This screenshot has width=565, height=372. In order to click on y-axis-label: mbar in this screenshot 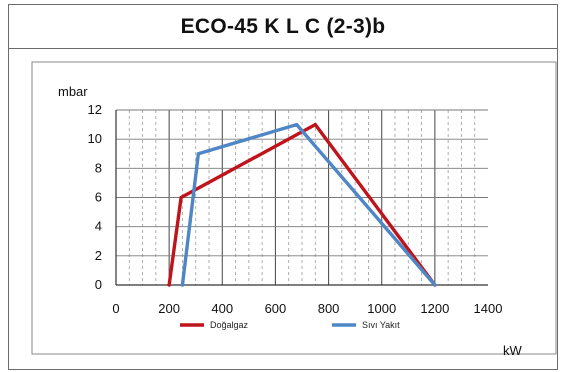, I will do `click(73, 91)`.